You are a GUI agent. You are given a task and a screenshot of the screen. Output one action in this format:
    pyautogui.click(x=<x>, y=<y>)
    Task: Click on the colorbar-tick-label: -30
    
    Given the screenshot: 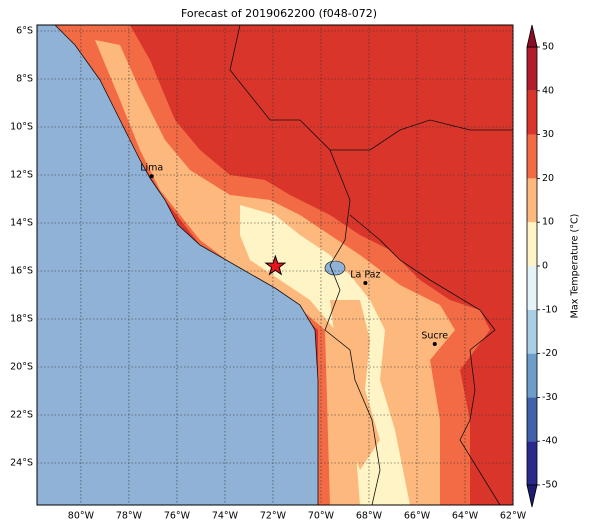 What is the action you would take?
    pyautogui.click(x=550, y=397)
    